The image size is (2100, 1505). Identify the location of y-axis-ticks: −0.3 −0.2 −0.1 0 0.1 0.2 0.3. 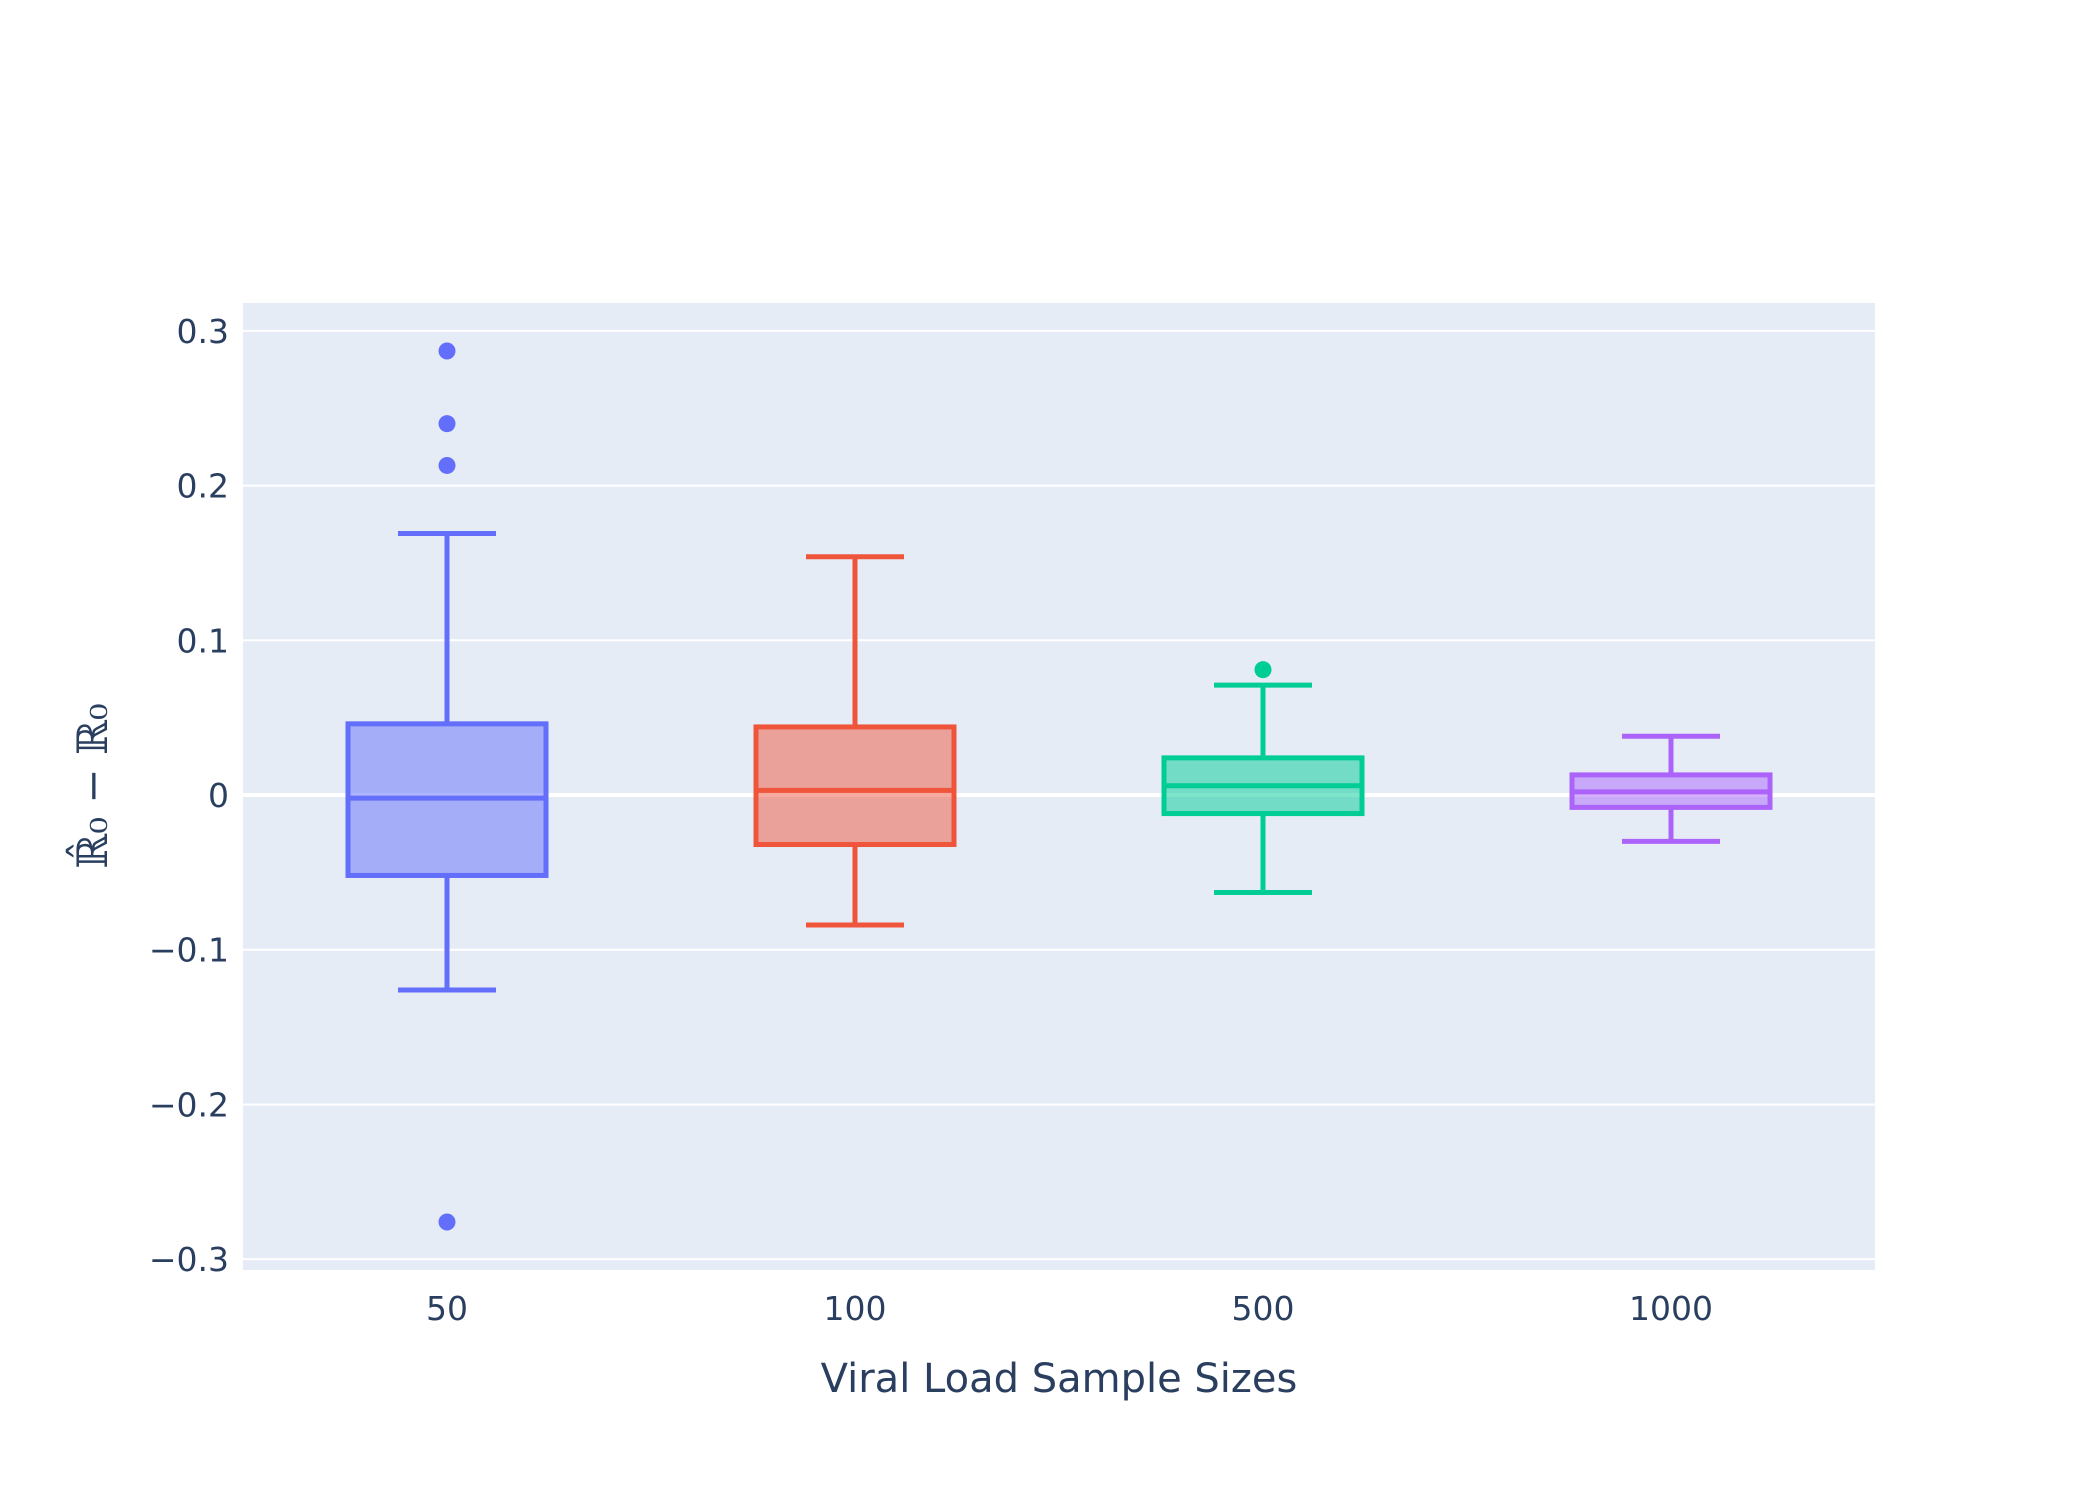
(189, 795).